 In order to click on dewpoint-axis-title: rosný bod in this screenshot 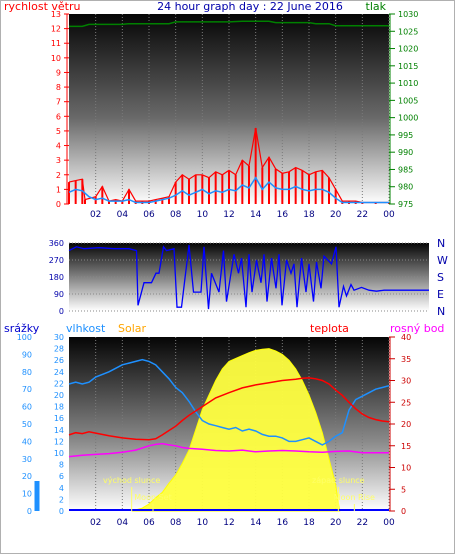, I will do `click(417, 328)`.